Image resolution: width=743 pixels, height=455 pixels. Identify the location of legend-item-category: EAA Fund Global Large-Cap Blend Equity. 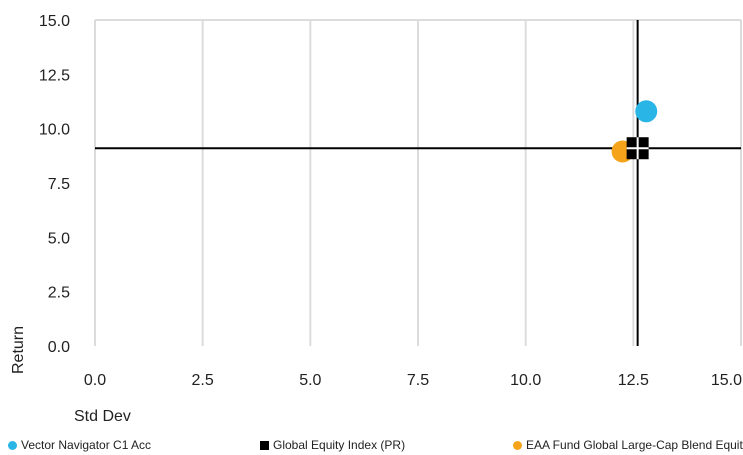
(628, 445).